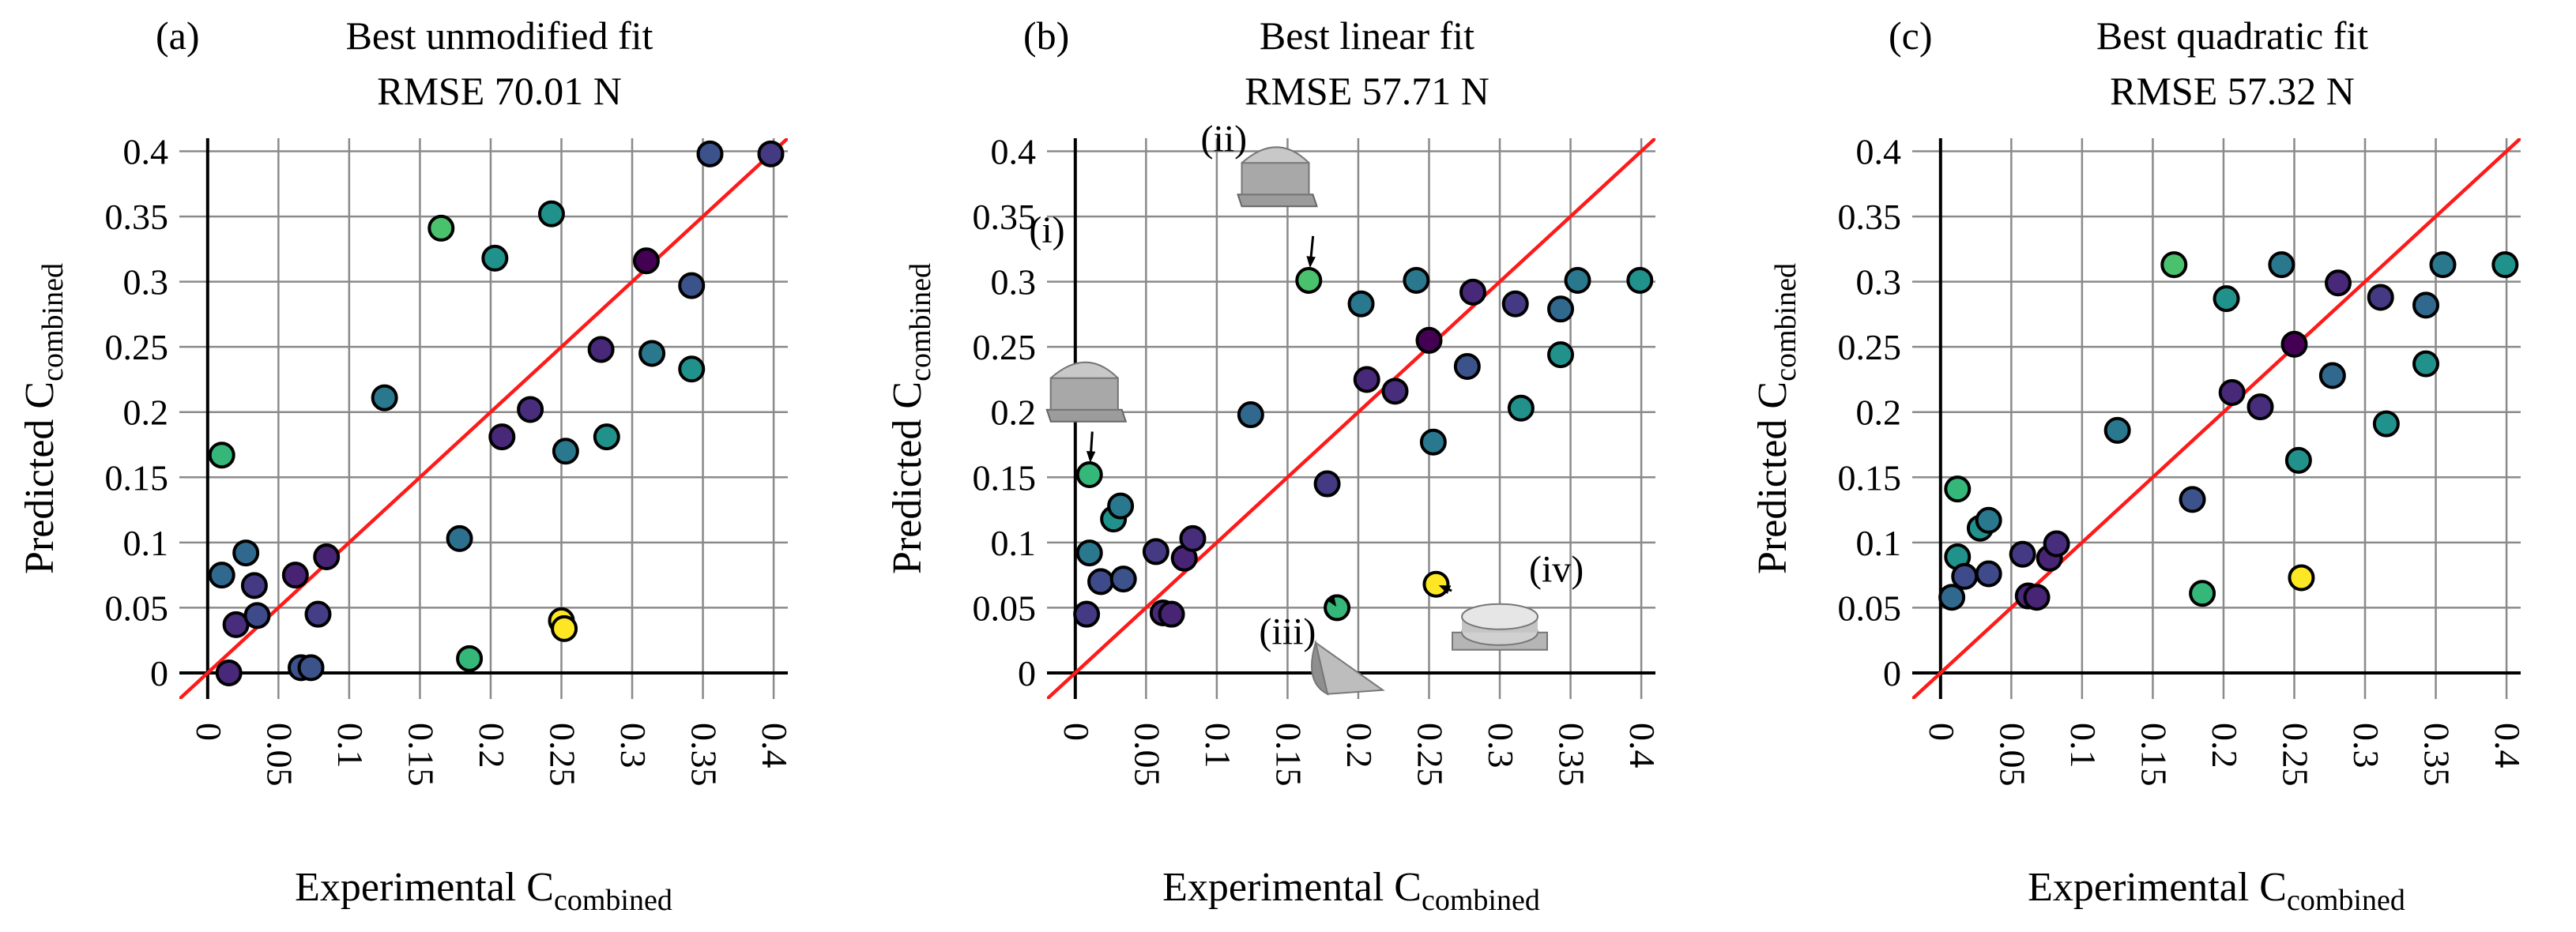  Describe the element at coordinates (1046, 230) in the screenshot. I see `annotation-label: (i)` at that location.